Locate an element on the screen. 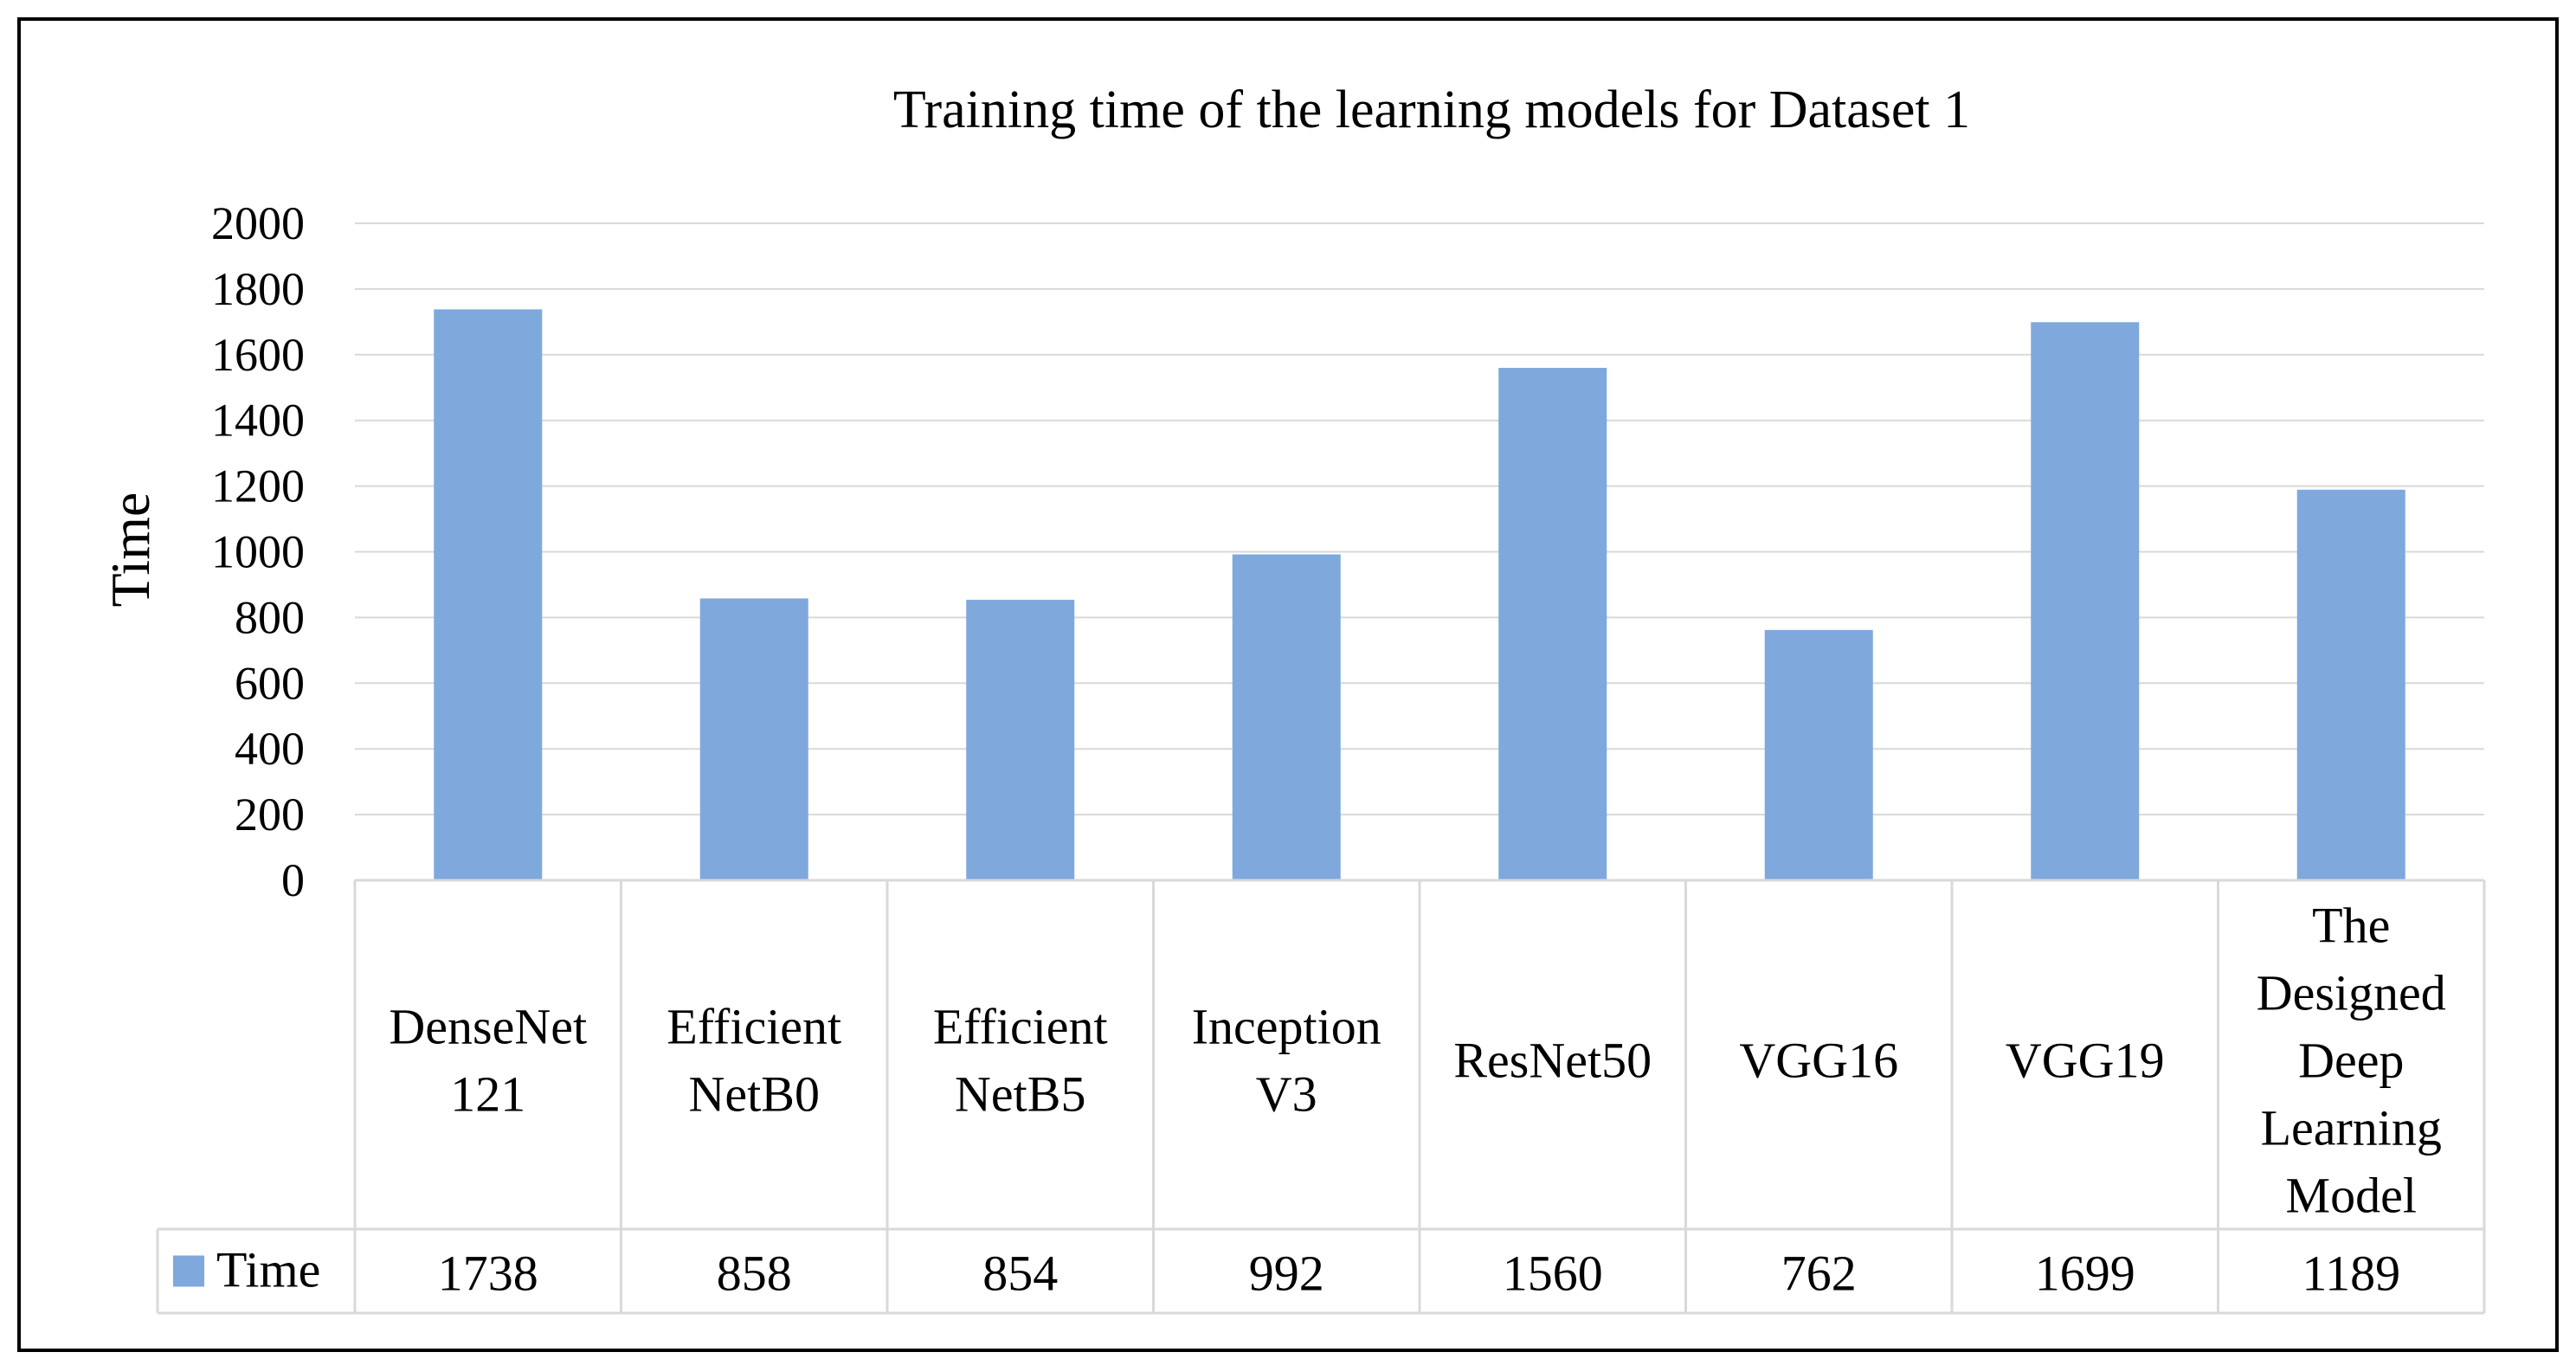 This screenshot has height=1365, width=2576. y-tick-label: 200 is located at coordinates (270, 814).